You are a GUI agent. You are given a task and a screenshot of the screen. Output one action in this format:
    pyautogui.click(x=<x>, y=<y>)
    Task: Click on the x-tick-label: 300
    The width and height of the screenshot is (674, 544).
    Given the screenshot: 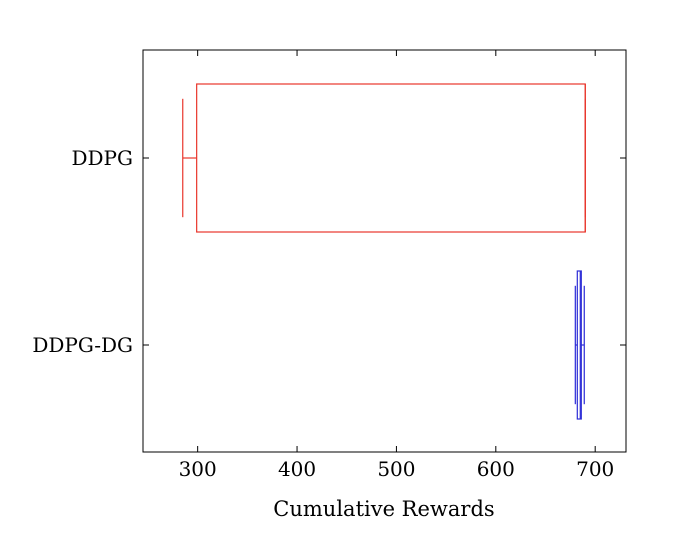 What is the action you would take?
    pyautogui.click(x=198, y=469)
    